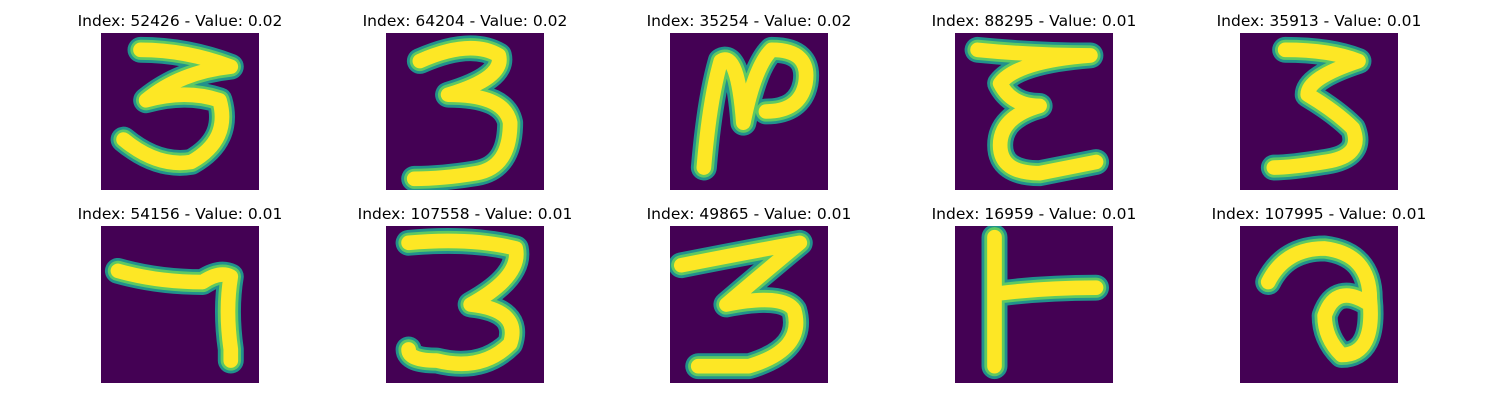  What do you see at coordinates (180, 214) in the screenshot?
I see `panel-title: Index: 54156 - Value: 0.01` at bounding box center [180, 214].